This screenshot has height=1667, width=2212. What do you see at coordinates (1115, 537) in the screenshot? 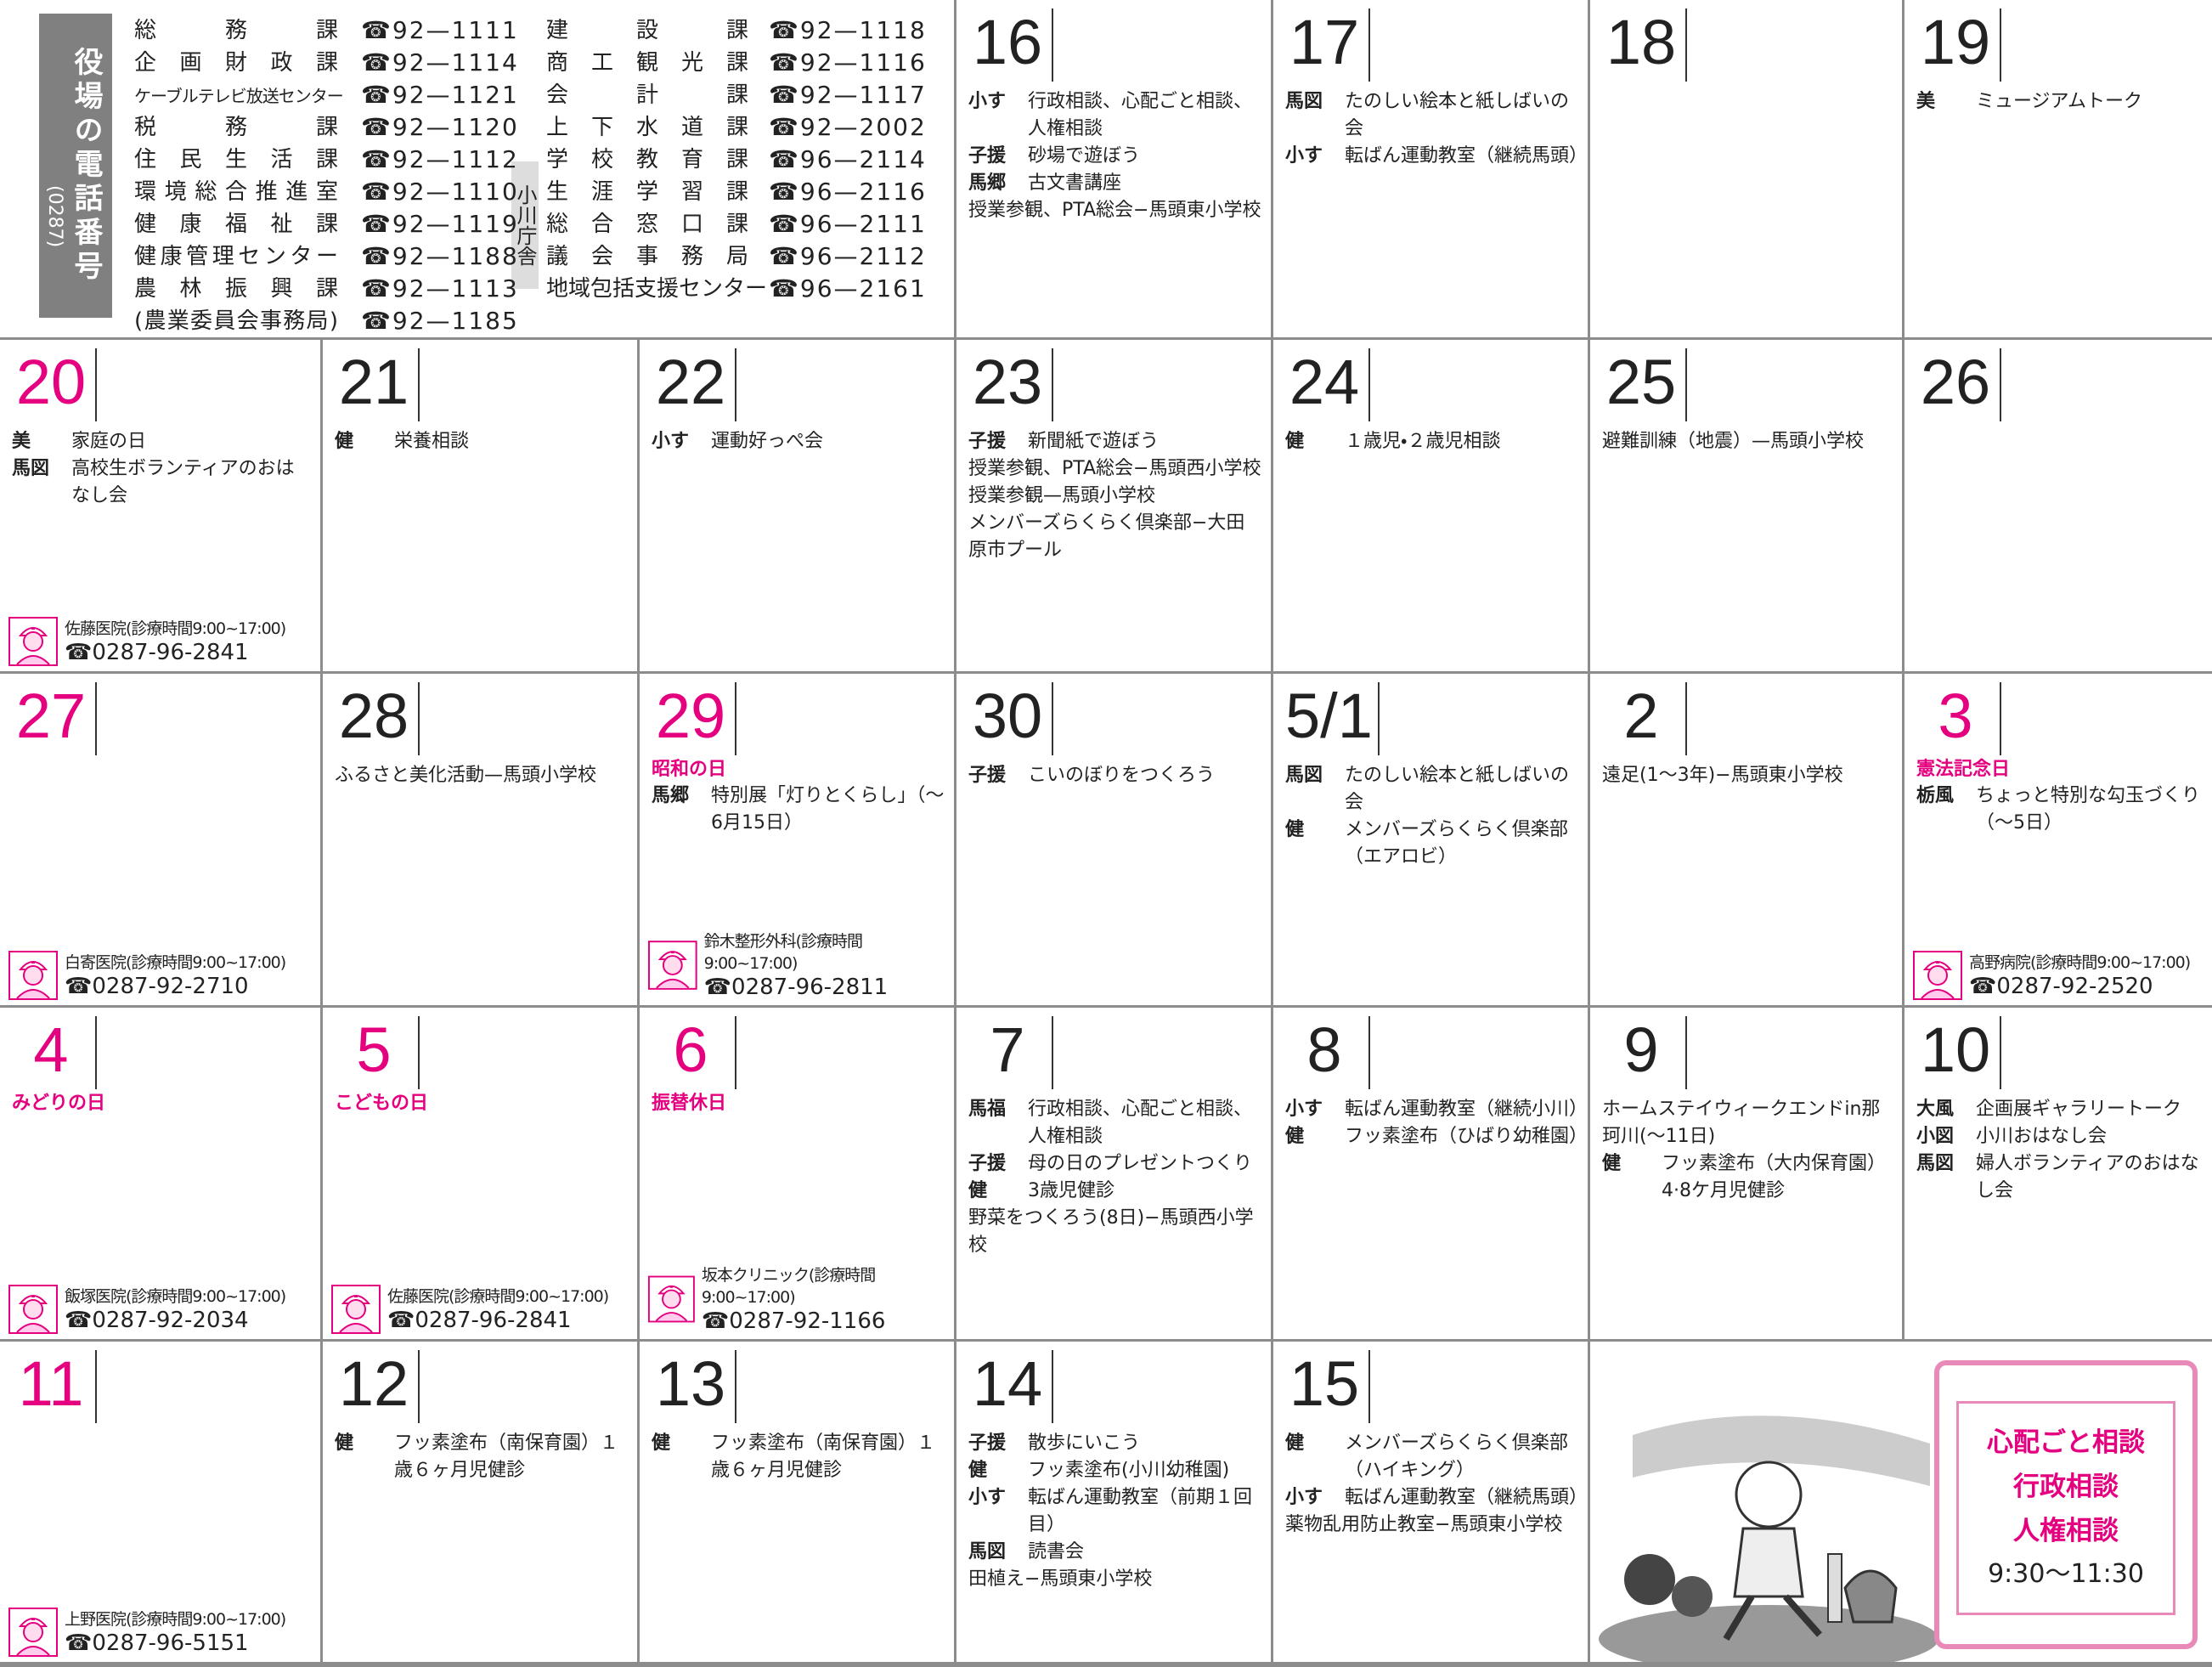
I see `event: メンバーズらくらく倶楽部−大田原市プール` at bounding box center [1115, 537].